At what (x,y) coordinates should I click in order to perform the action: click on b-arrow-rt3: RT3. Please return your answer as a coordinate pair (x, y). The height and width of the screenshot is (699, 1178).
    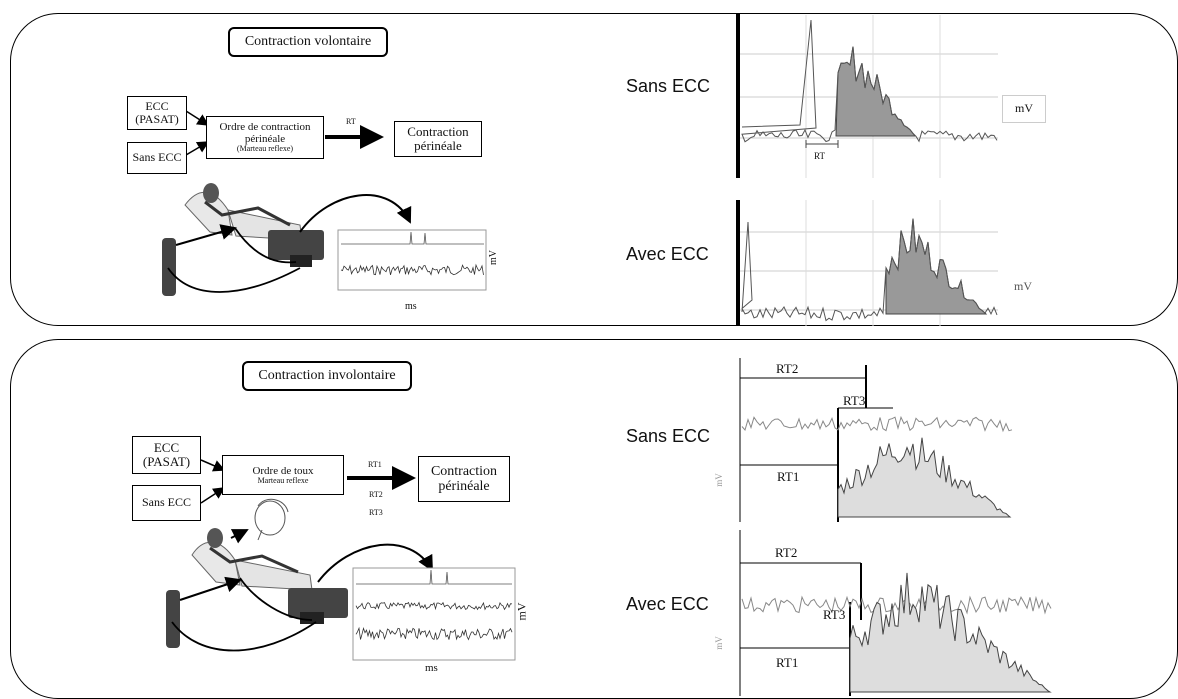
    Looking at the image, I should click on (376, 512).